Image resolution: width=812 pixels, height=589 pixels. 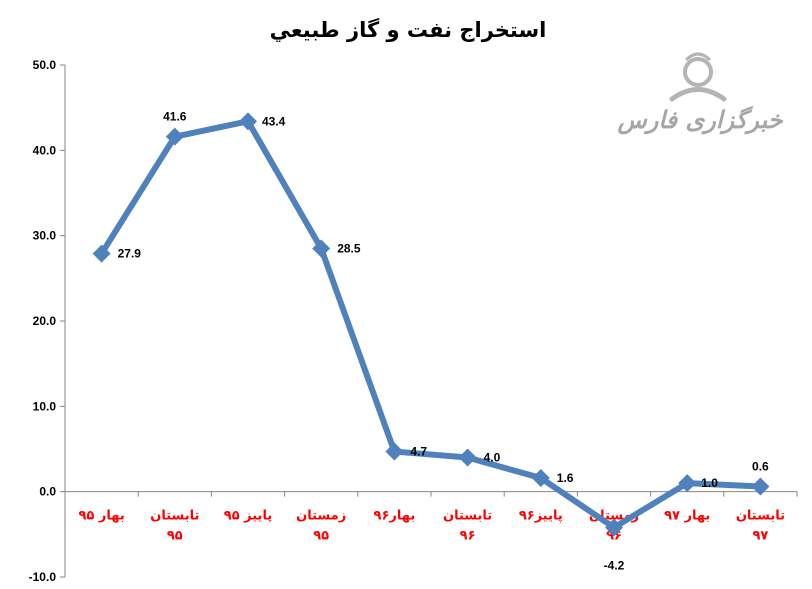 I want to click on y-tick-label: 30.0, so click(x=45, y=236).